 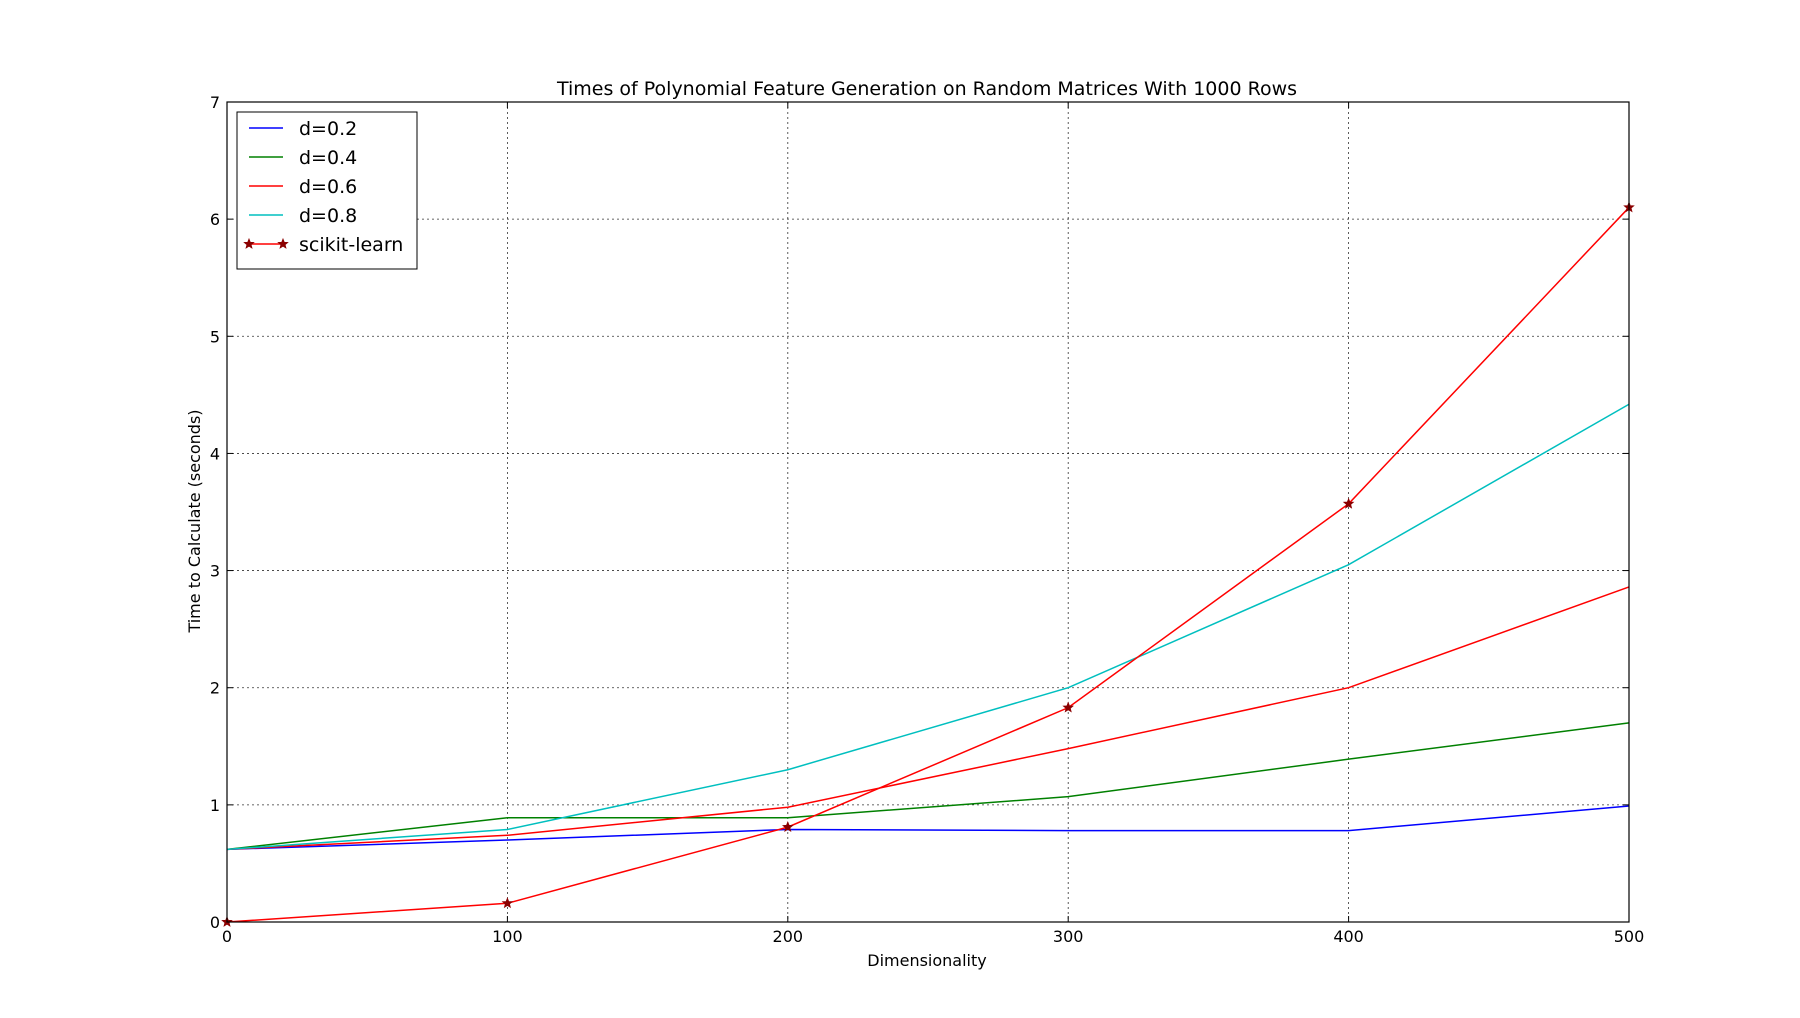 I want to click on x-tick-label: 400, so click(x=1348, y=936).